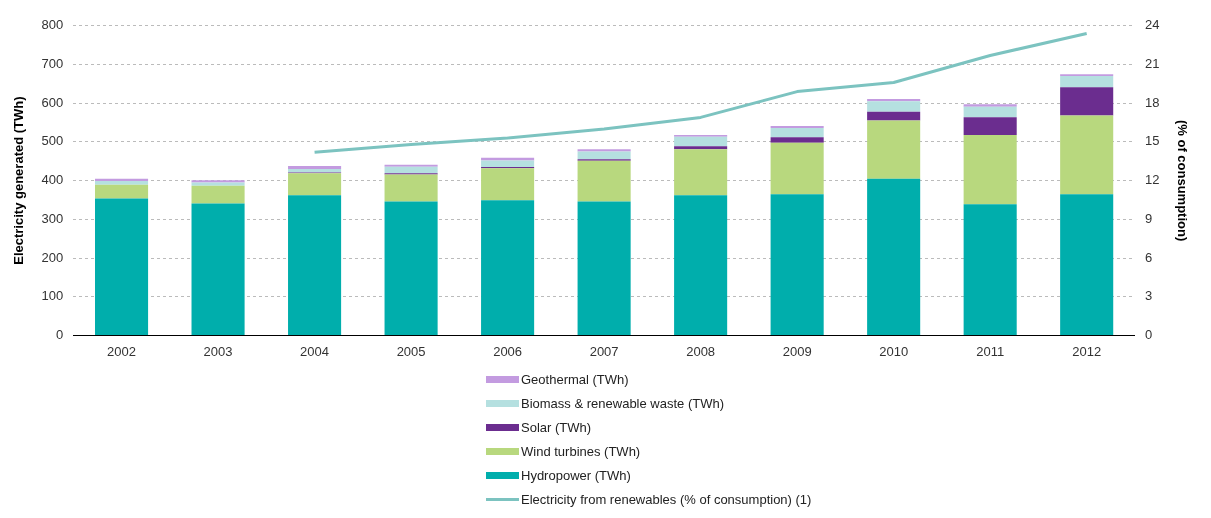 Image resolution: width=1211 pixels, height=518 pixels. Describe the element at coordinates (990, 351) in the screenshot. I see `x-tick-label: 2011` at that location.